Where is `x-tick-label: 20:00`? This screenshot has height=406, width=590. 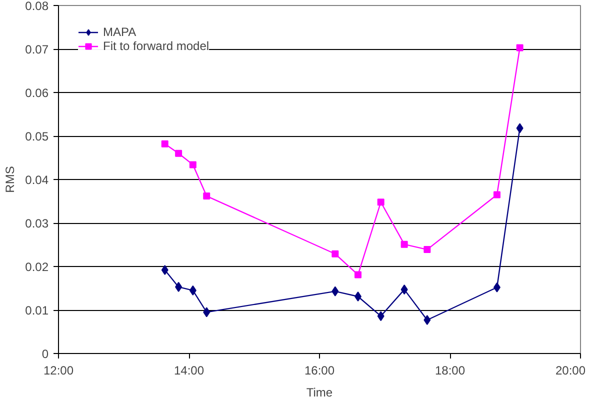
x-tick-label: 20:00 is located at coordinates (570, 371).